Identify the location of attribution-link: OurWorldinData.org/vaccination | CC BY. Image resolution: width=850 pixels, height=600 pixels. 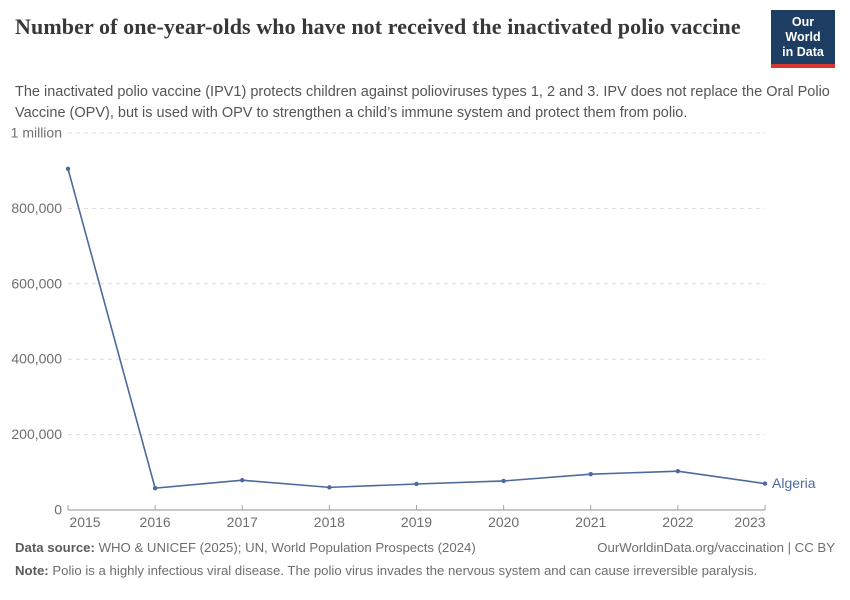
(716, 547).